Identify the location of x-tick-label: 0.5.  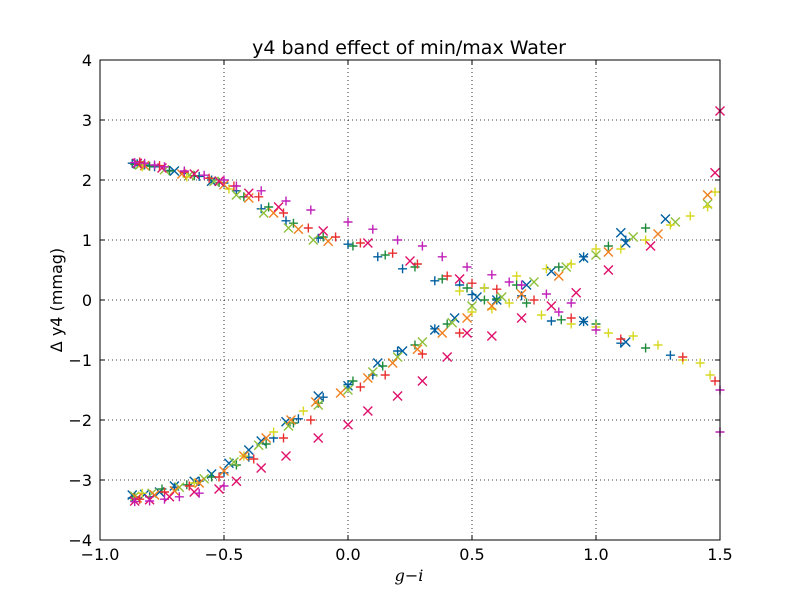
(471, 554).